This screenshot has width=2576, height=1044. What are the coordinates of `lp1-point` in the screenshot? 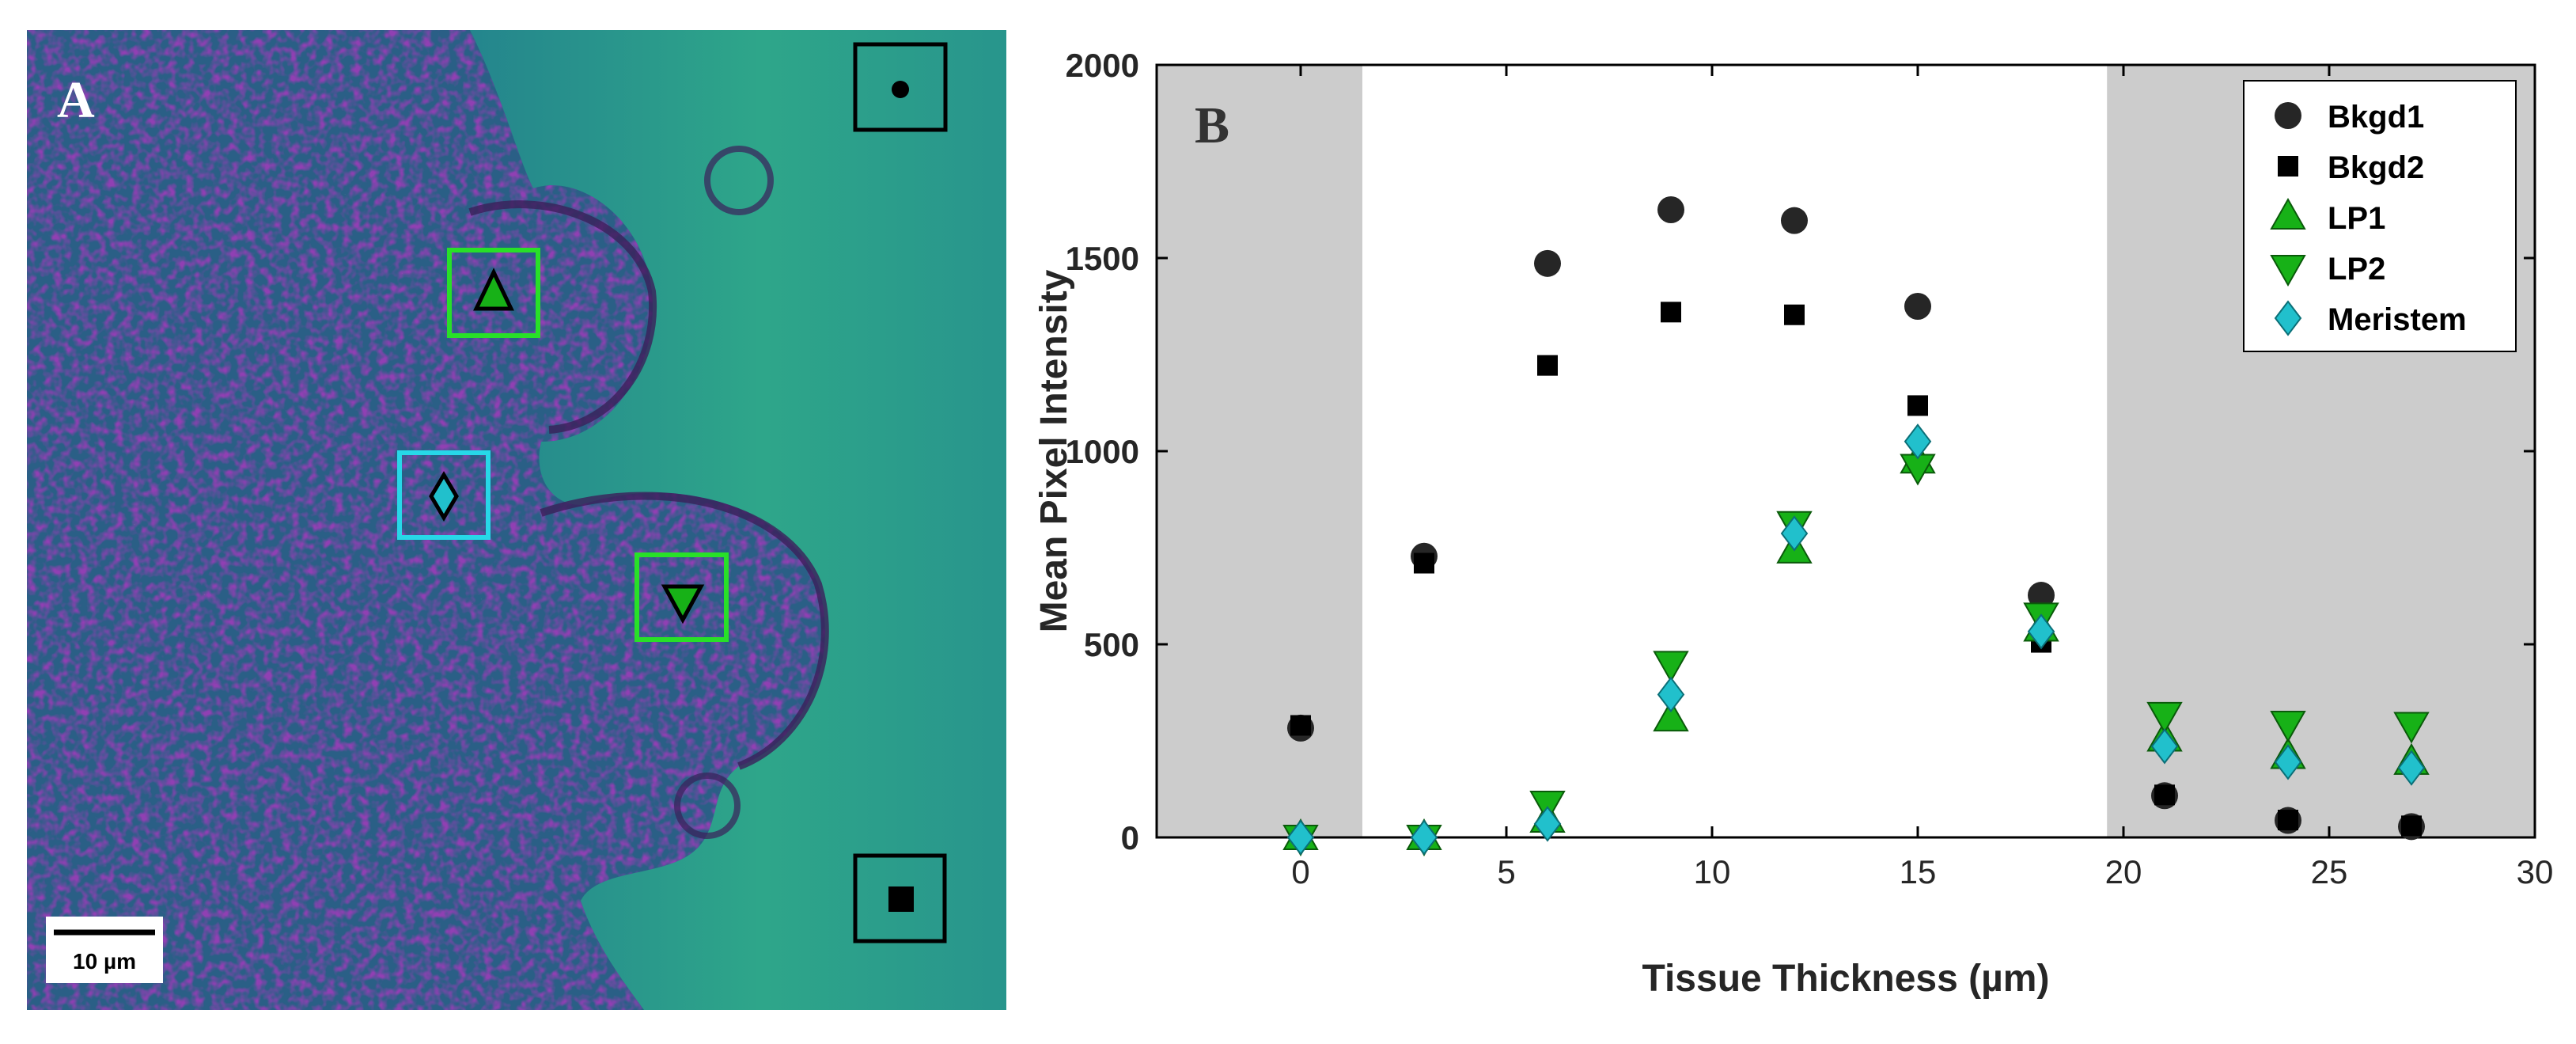 It's located at (1671, 716).